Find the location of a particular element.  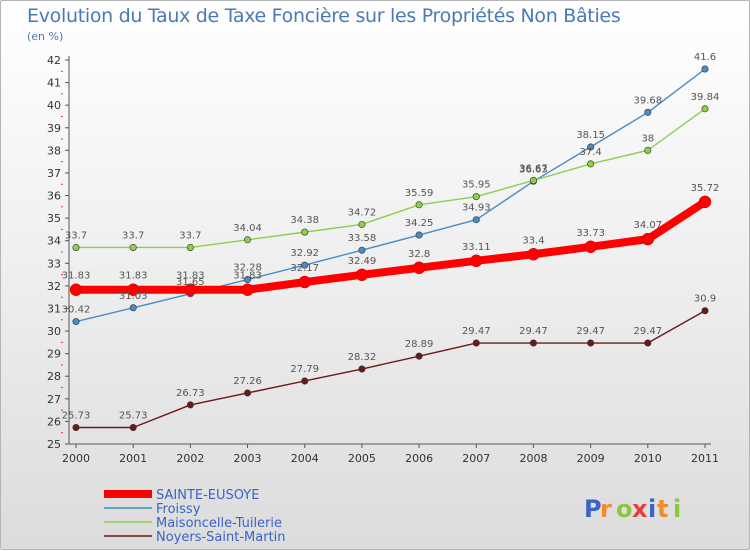

data-label: 32.28 is located at coordinates (247, 268).